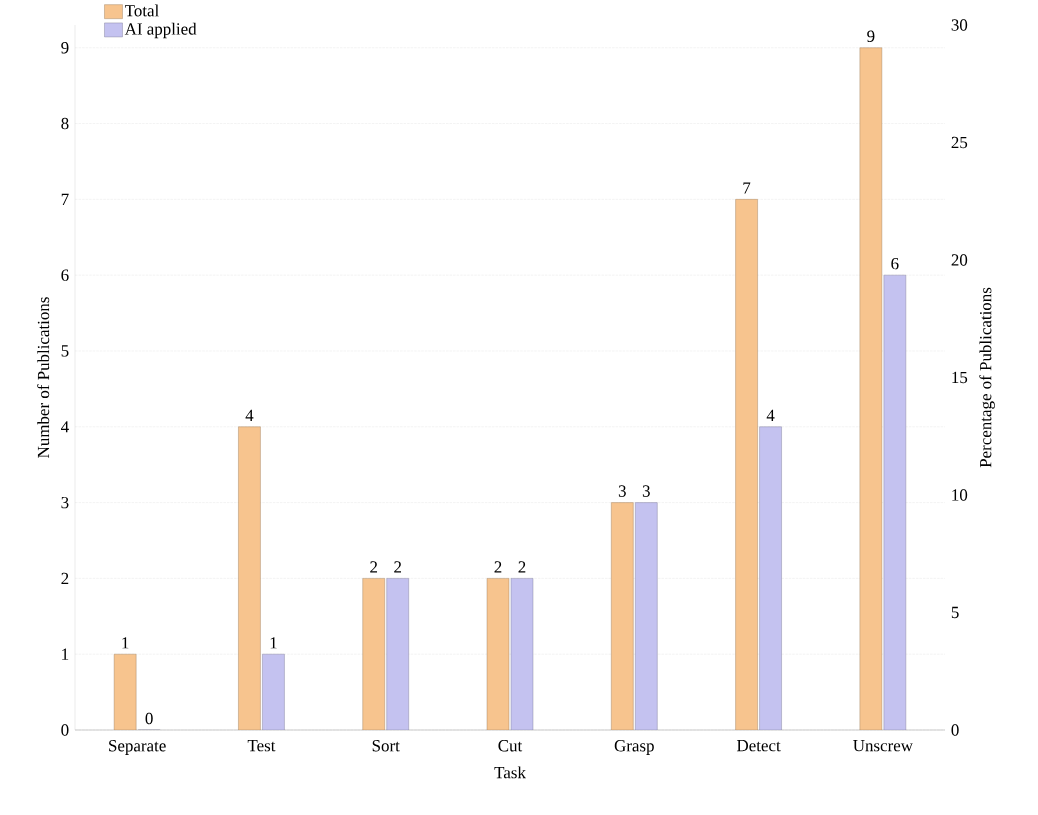 This screenshot has width=1038, height=815. Describe the element at coordinates (65, 502) in the screenshot. I see `y-tick-label: 3` at that location.